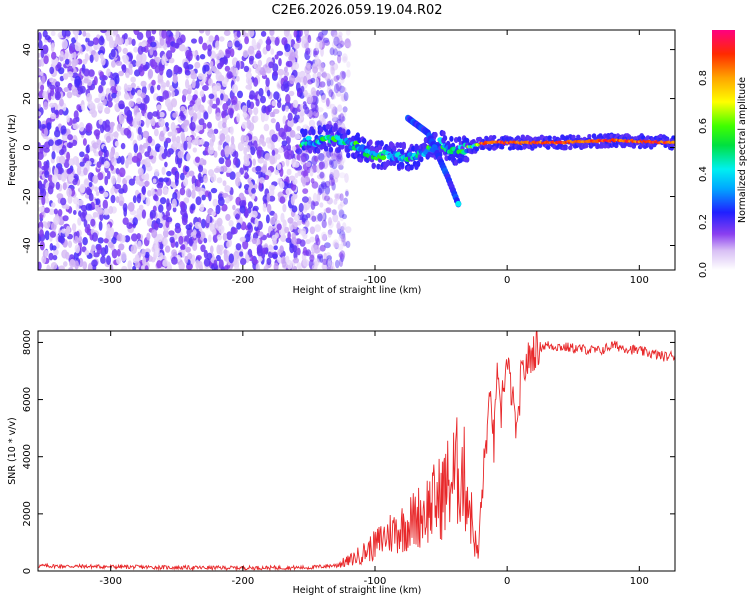 The width and height of the screenshot is (750, 600). I want to click on x-tick-label: 100, so click(639, 280).